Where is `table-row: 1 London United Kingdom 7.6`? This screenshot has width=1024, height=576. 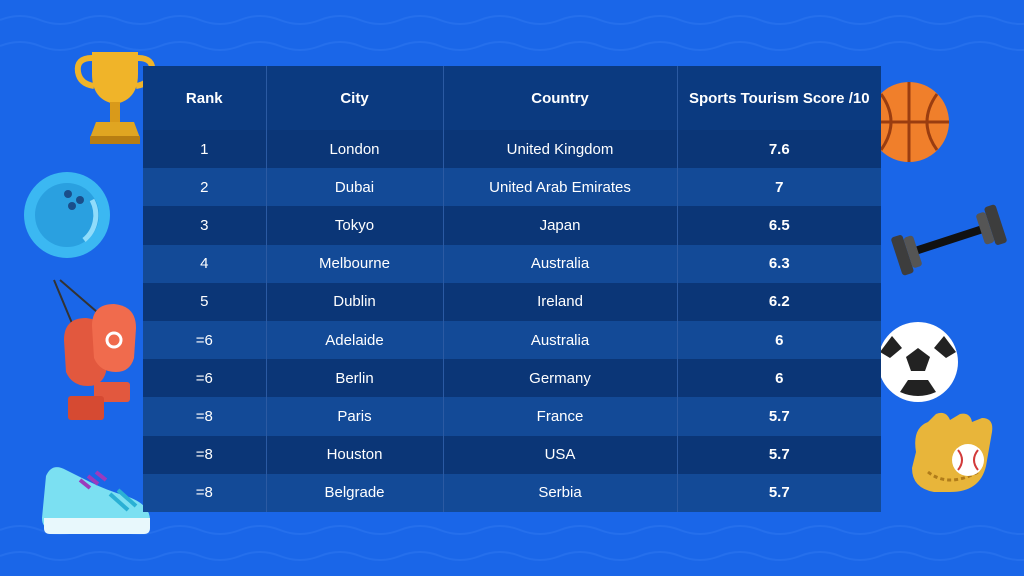 table-row: 1 London United Kingdom 7.6 is located at coordinates (512, 149).